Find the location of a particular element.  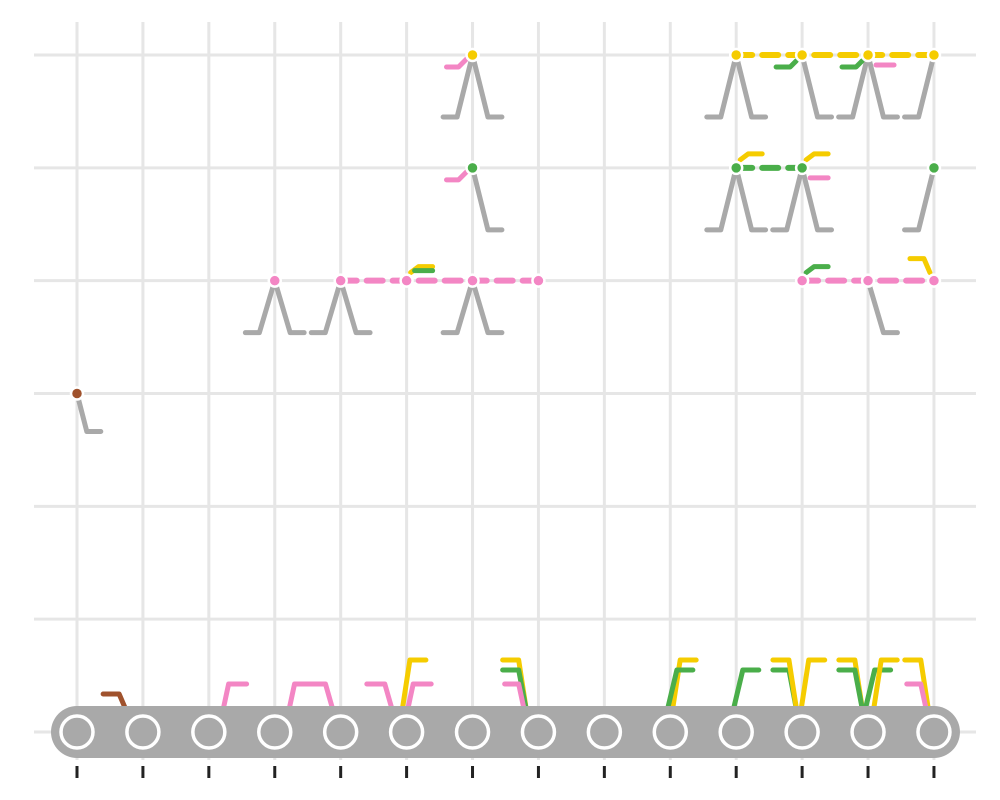

bottom-markers is located at coordinates (516, 686).